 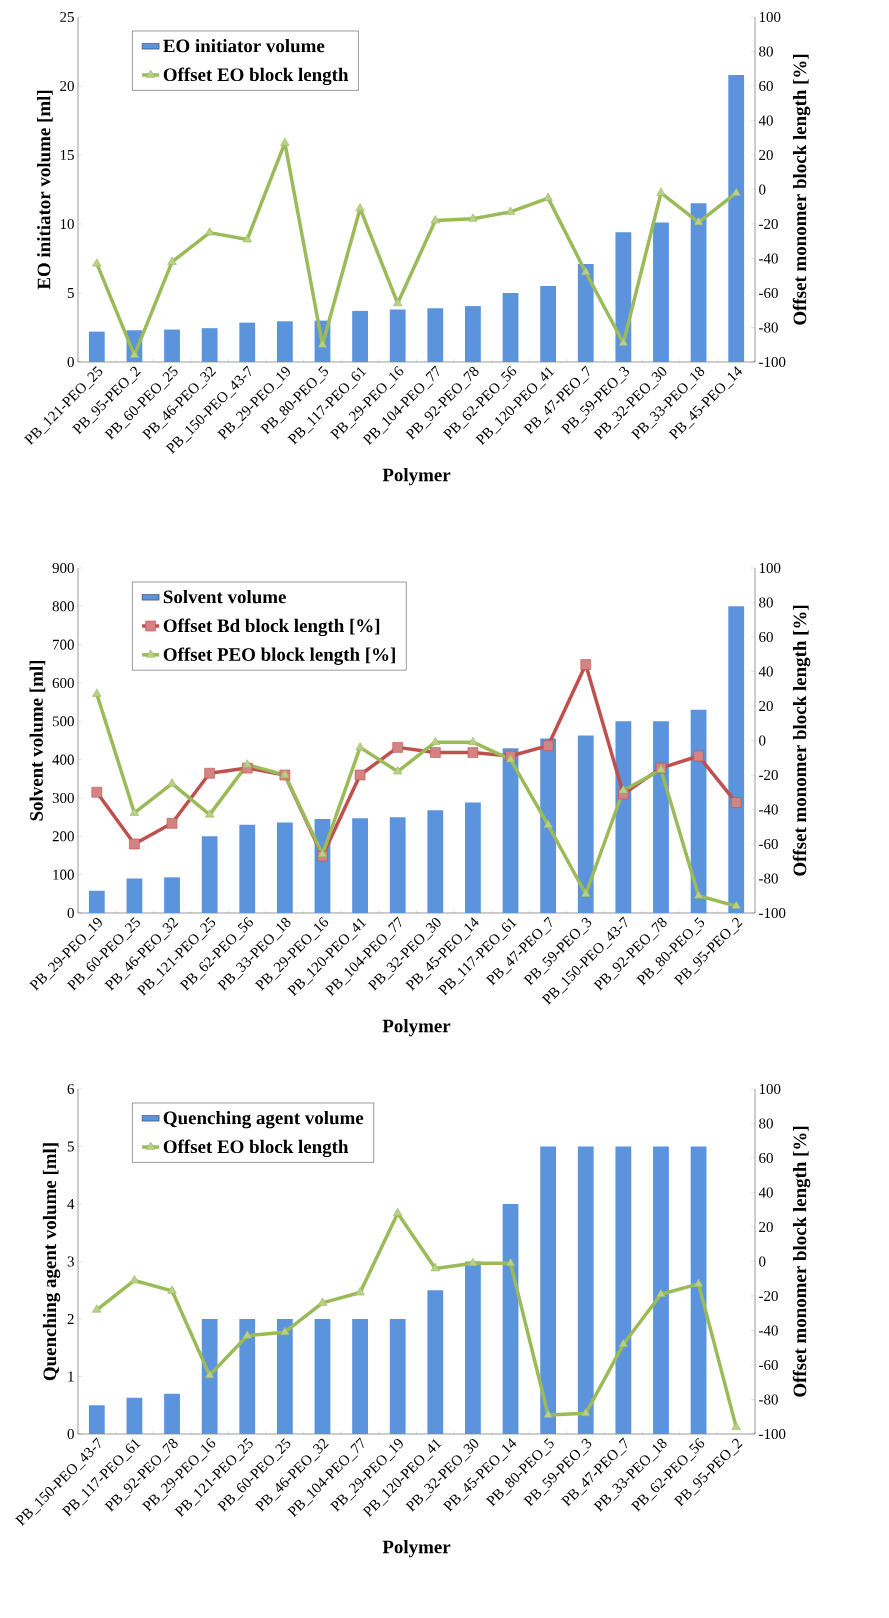 What do you see at coordinates (63, 568) in the screenshot?
I see `y-tick-label: 900` at bounding box center [63, 568].